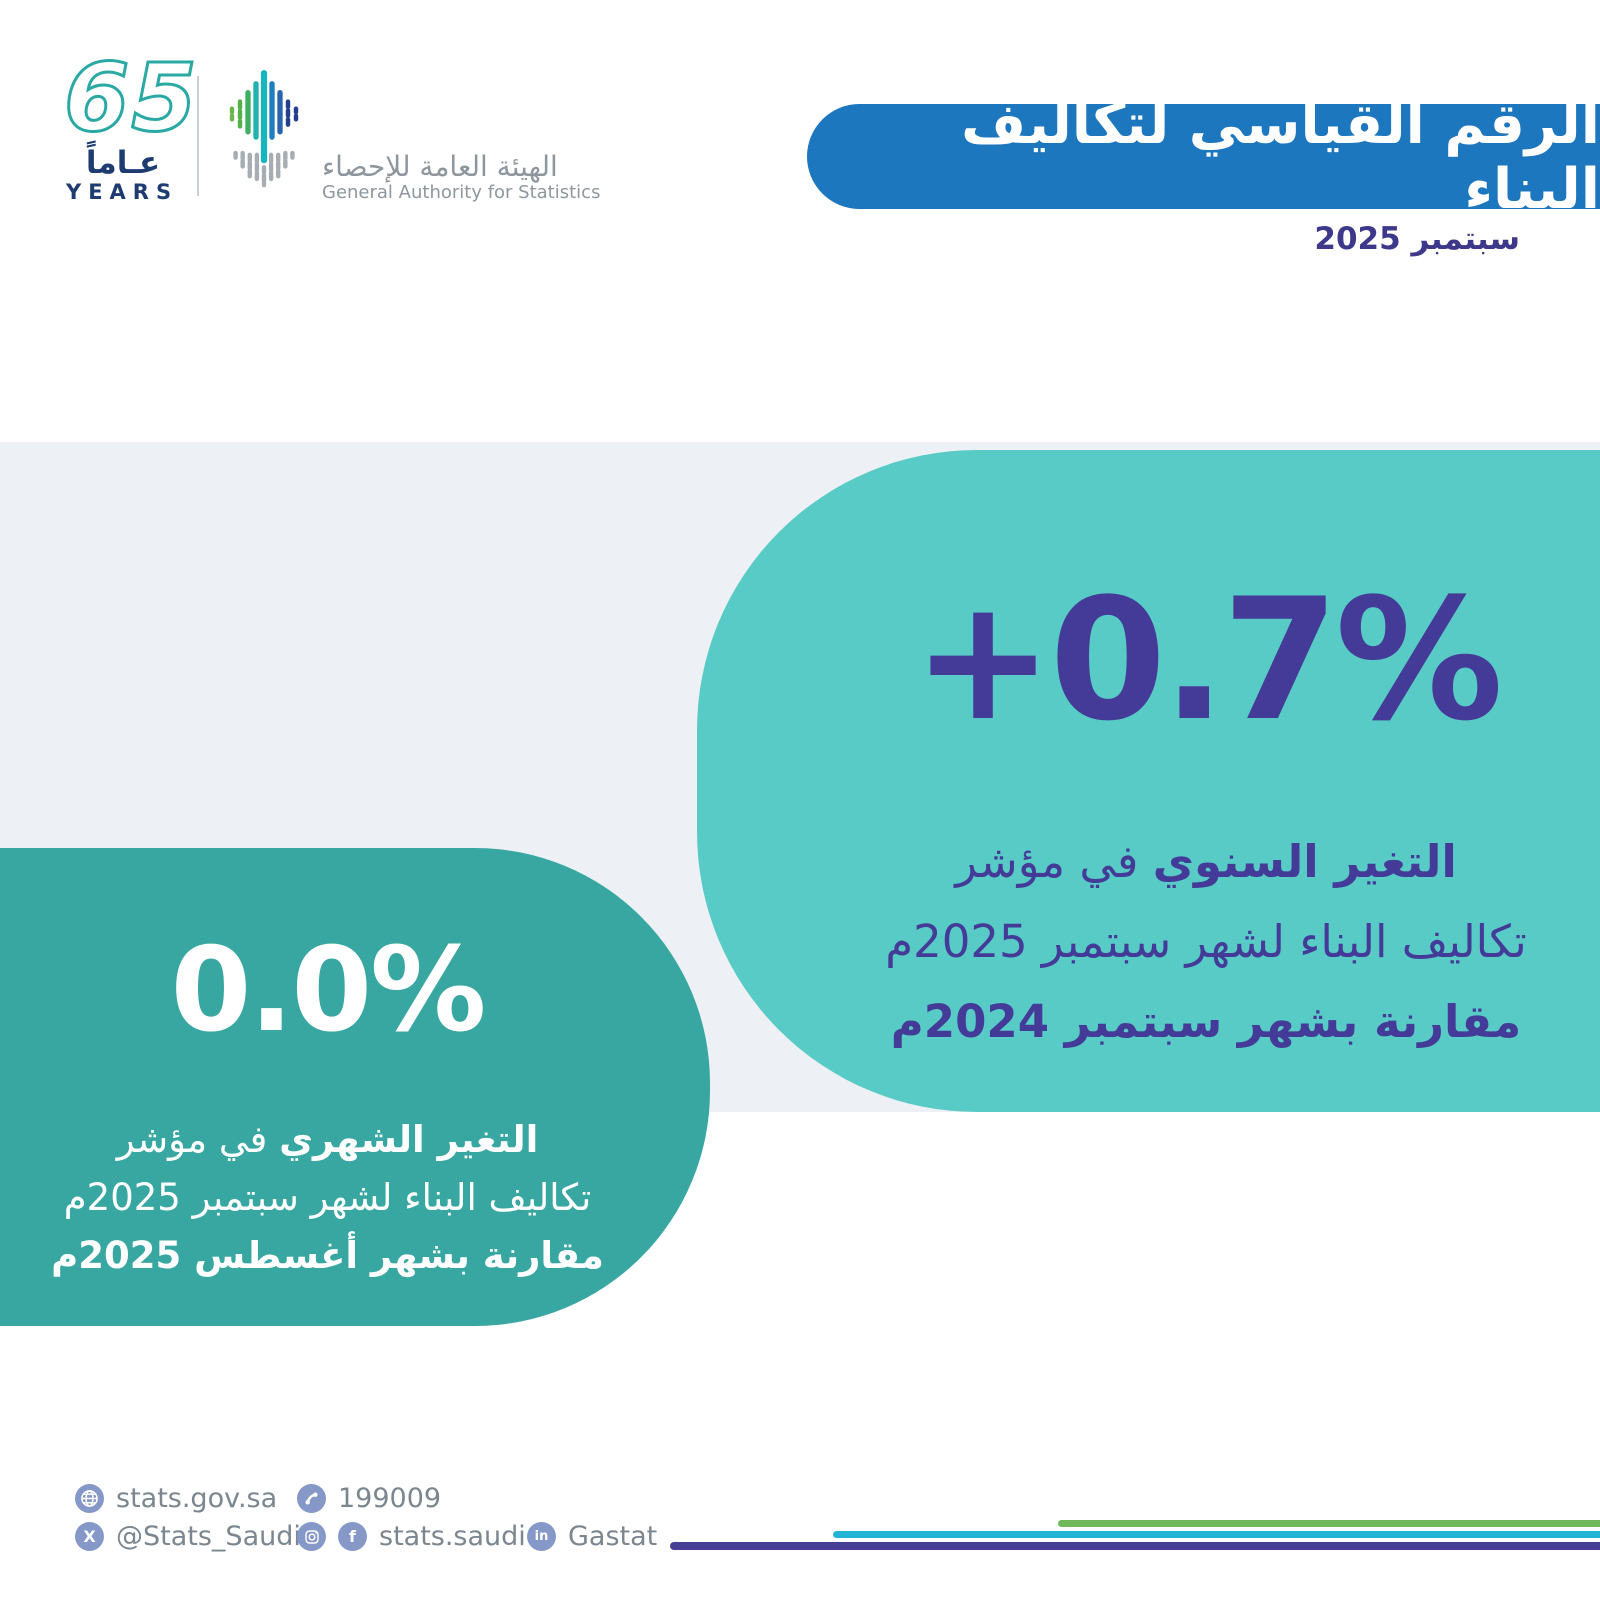 Image resolution: width=1600 pixels, height=1600 pixels. Describe the element at coordinates (352, 1536) in the screenshot. I see `facebook-icon: f` at that location.